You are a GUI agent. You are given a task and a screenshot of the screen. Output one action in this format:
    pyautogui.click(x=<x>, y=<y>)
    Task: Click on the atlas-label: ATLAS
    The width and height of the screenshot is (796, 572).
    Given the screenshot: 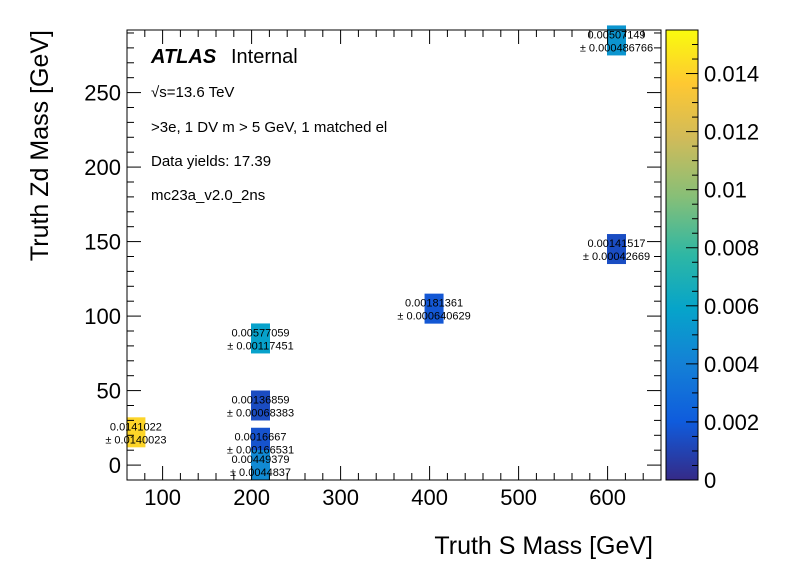 What is the action you would take?
    pyautogui.click(x=183, y=57)
    